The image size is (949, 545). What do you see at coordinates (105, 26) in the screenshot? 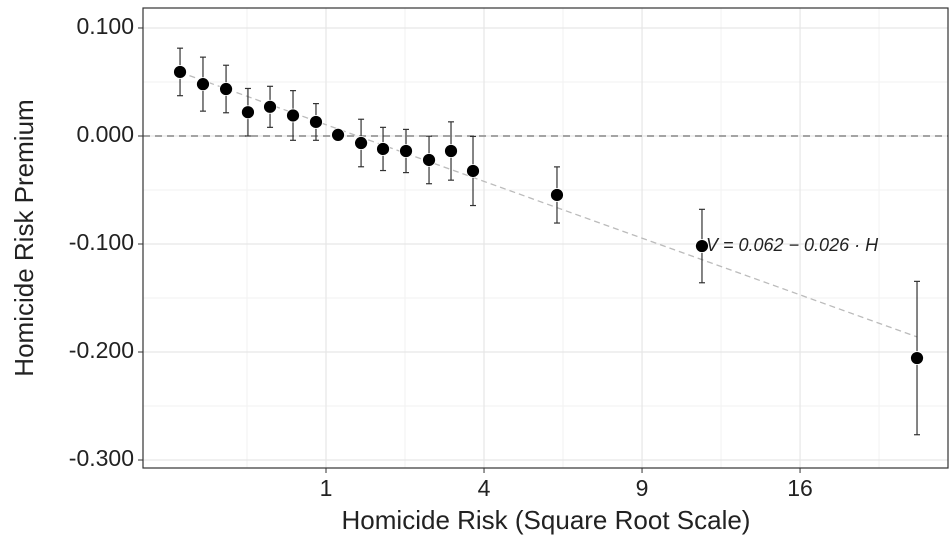
I see `y-tick-label: 0.100` at bounding box center [105, 26].